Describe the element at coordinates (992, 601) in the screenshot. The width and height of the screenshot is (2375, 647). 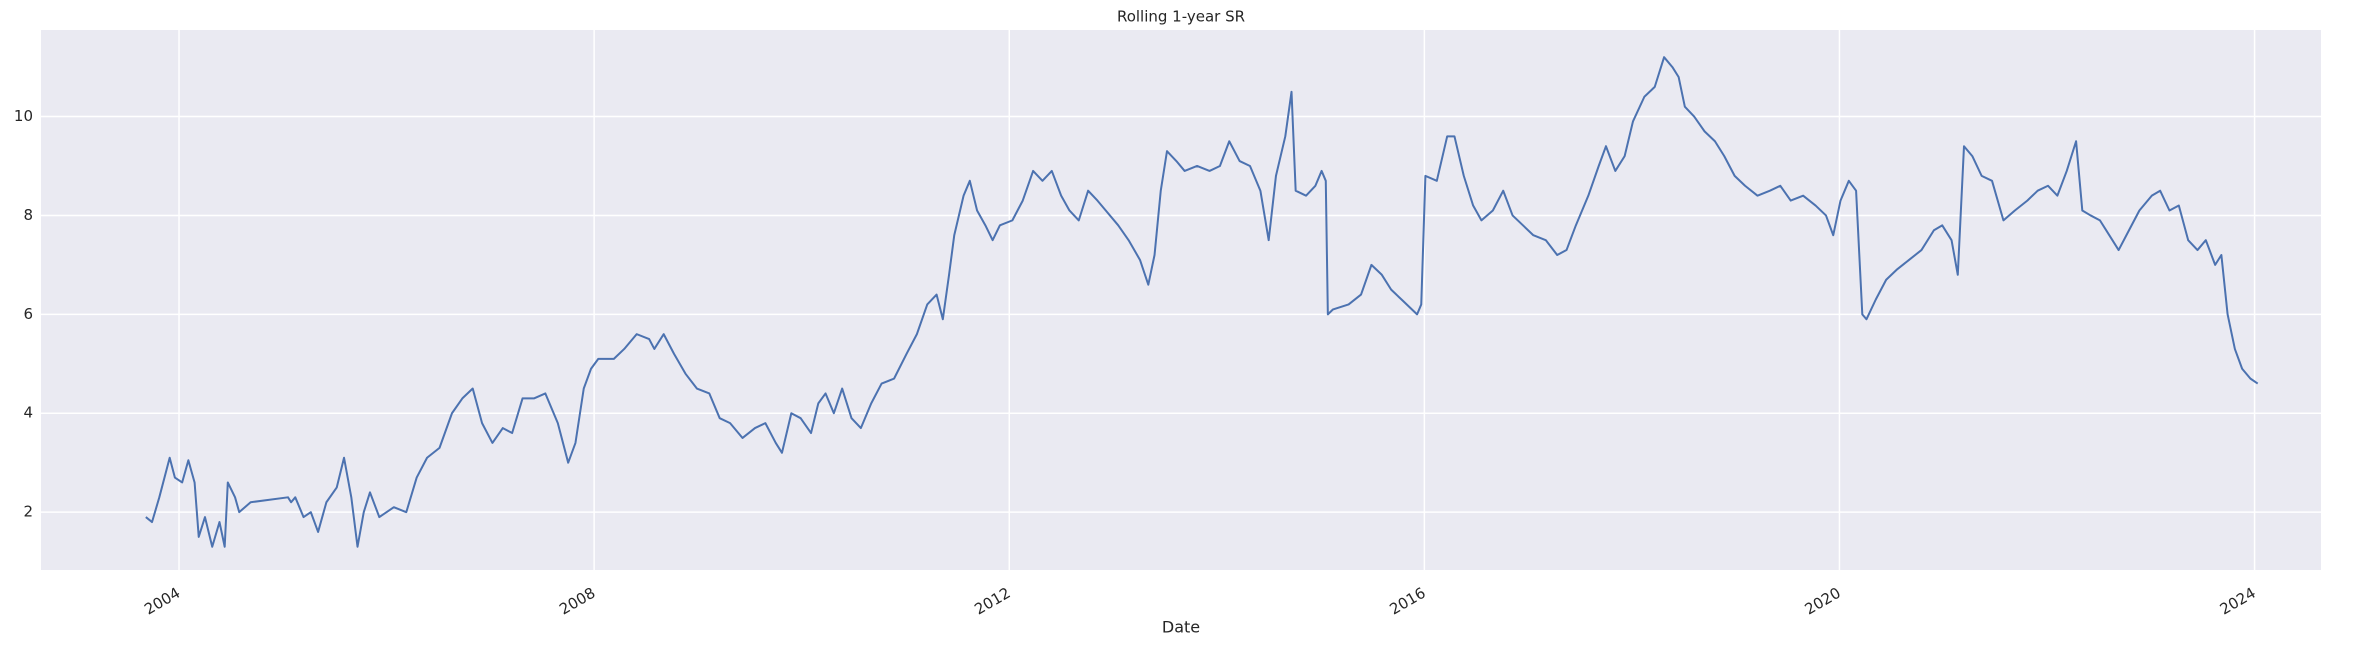
I see `x-tick-label: 2012` at that location.